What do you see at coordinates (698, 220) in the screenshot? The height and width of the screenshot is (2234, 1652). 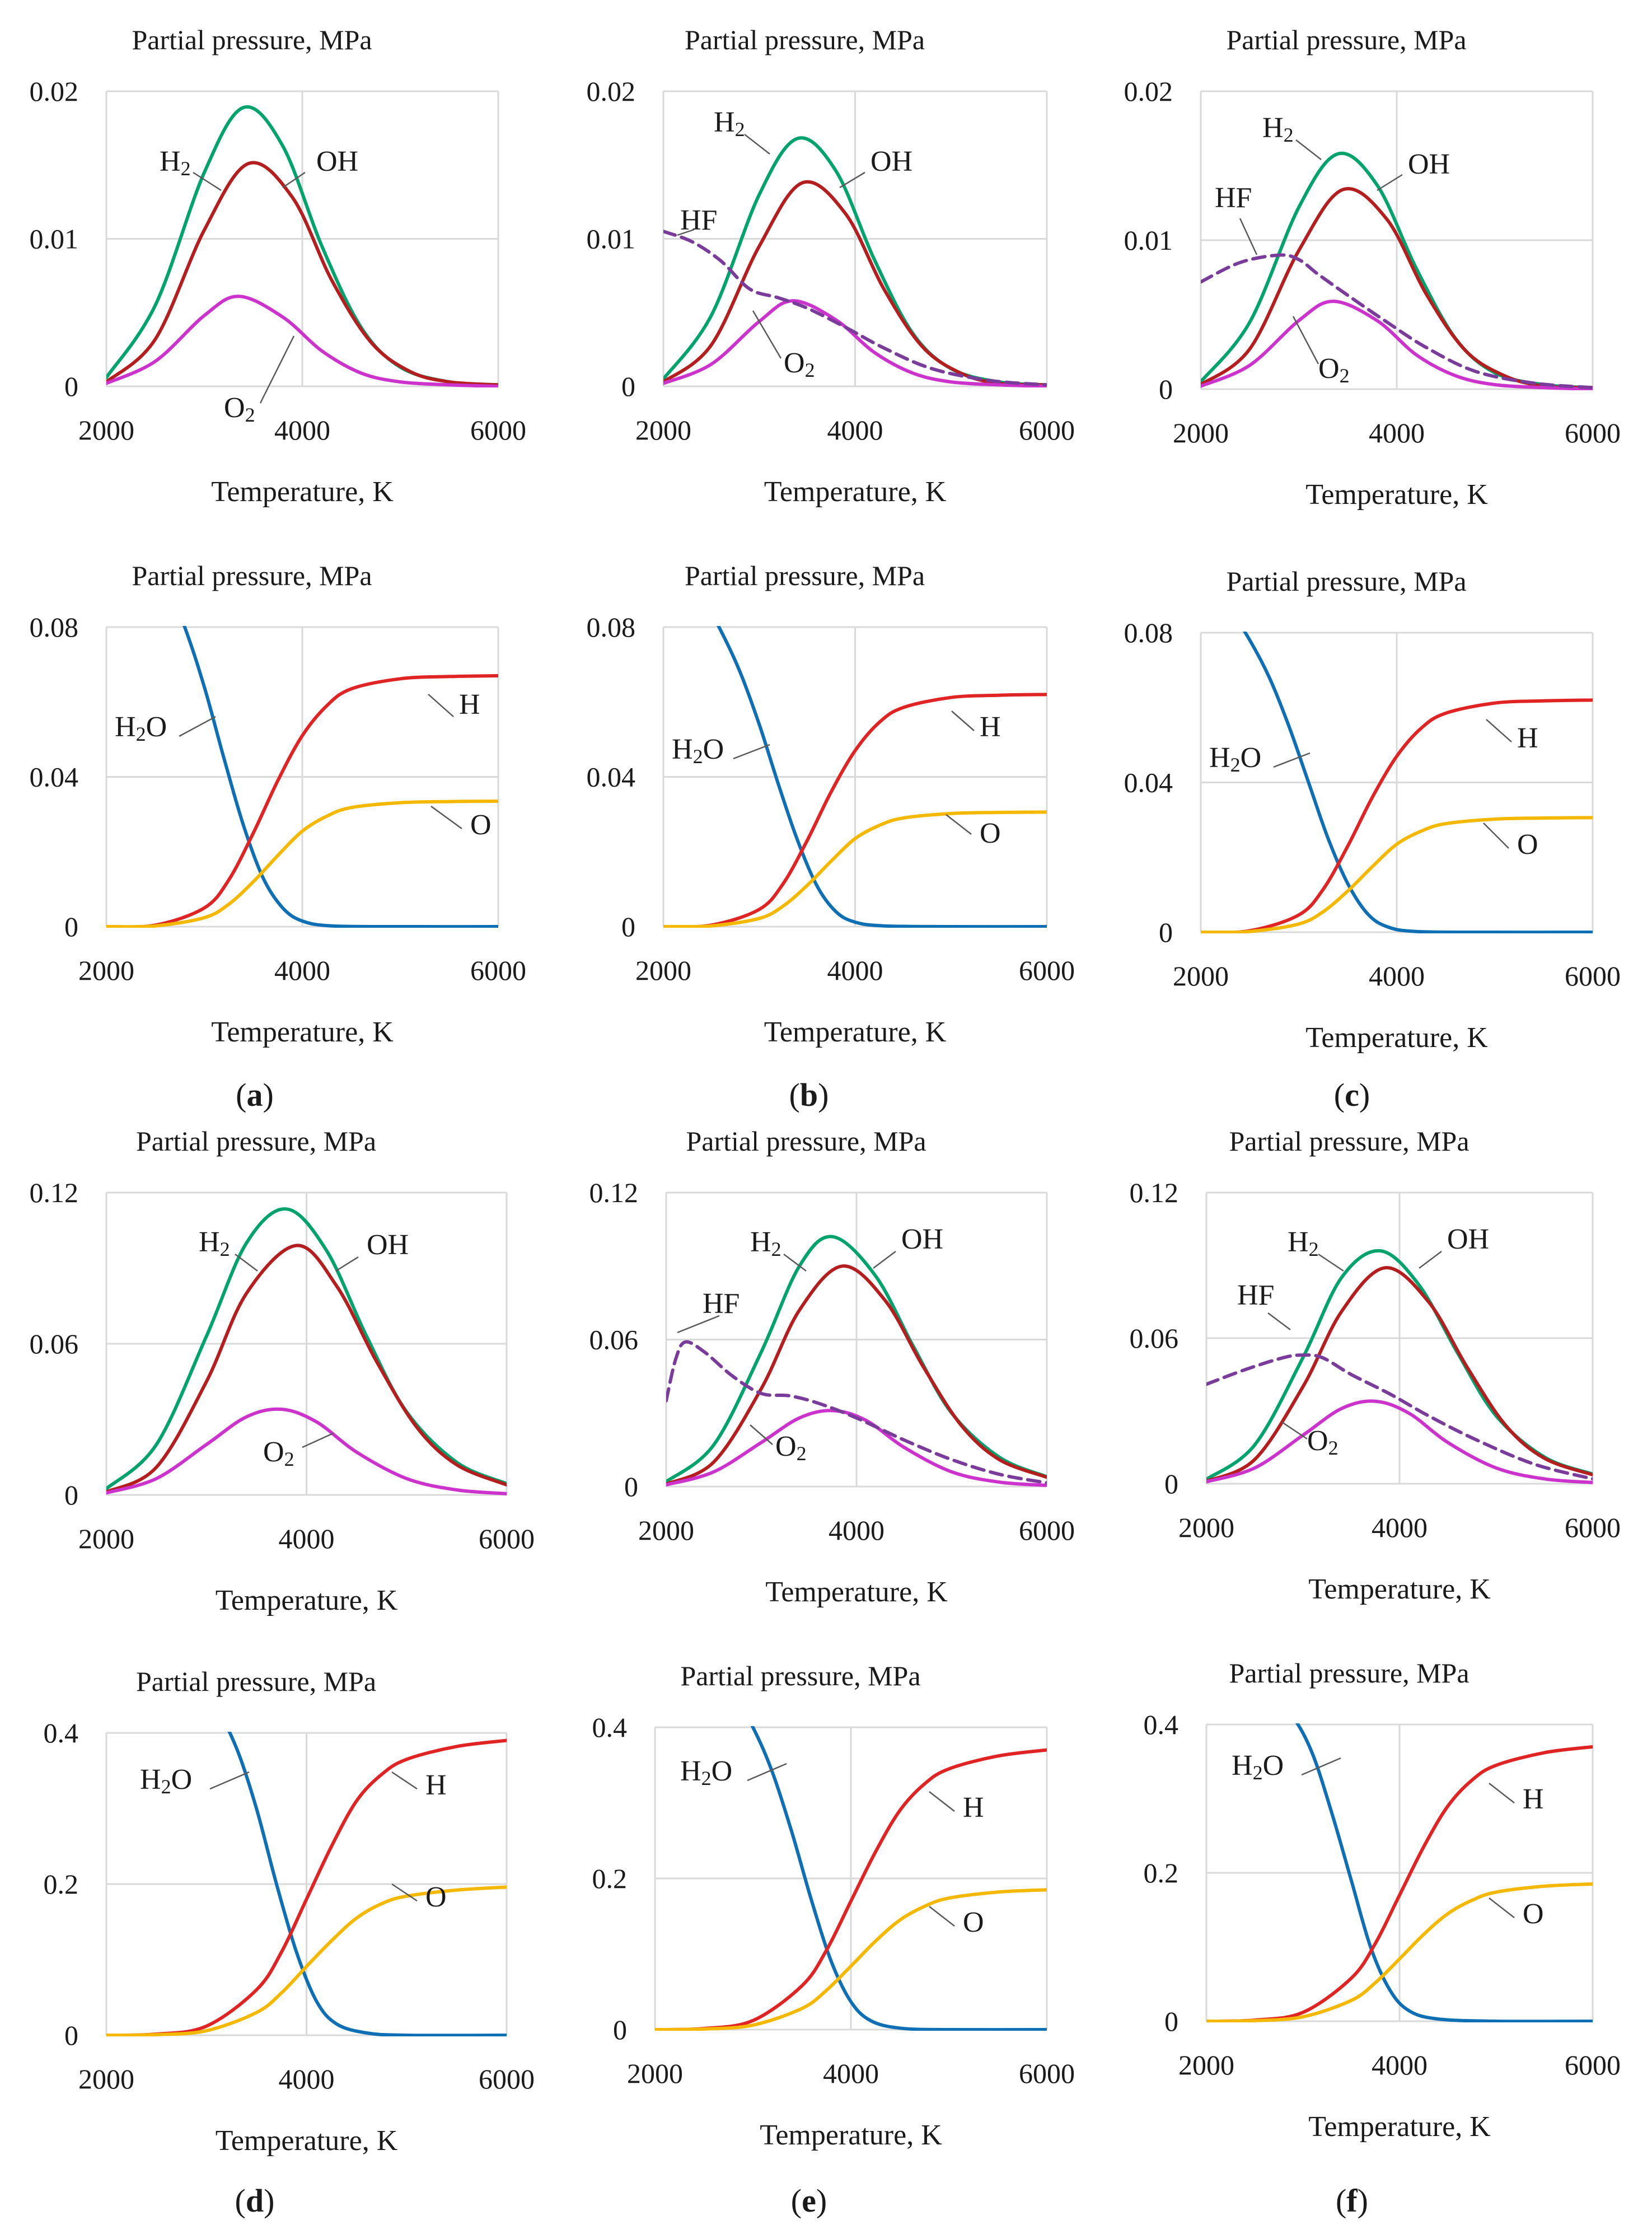 I see `series-label-hf: HF` at bounding box center [698, 220].